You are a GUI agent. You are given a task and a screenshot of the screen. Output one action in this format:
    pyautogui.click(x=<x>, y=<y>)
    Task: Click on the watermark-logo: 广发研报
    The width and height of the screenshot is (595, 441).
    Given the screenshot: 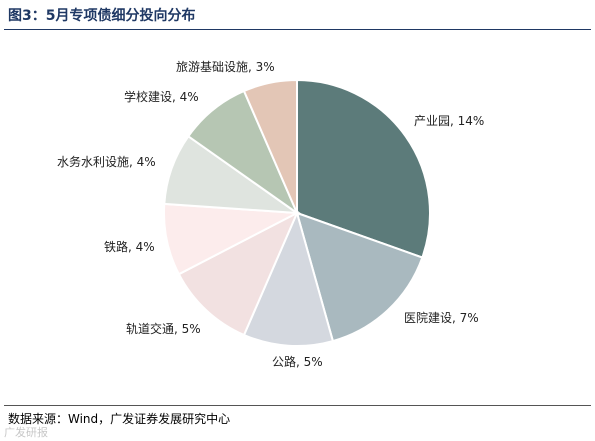 What is the action you would take?
    pyautogui.click(x=26, y=432)
    